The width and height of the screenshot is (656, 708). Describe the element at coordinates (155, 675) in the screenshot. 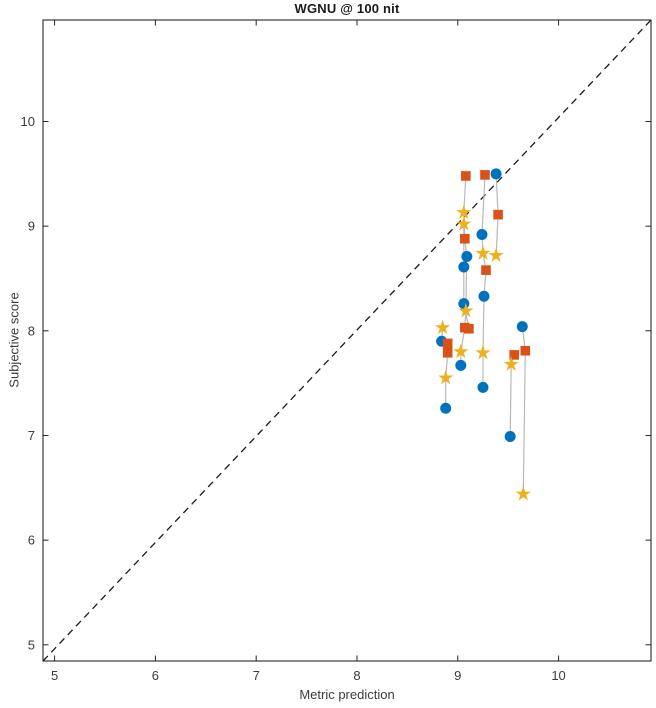

I see `x-tick-label: 6` at that location.